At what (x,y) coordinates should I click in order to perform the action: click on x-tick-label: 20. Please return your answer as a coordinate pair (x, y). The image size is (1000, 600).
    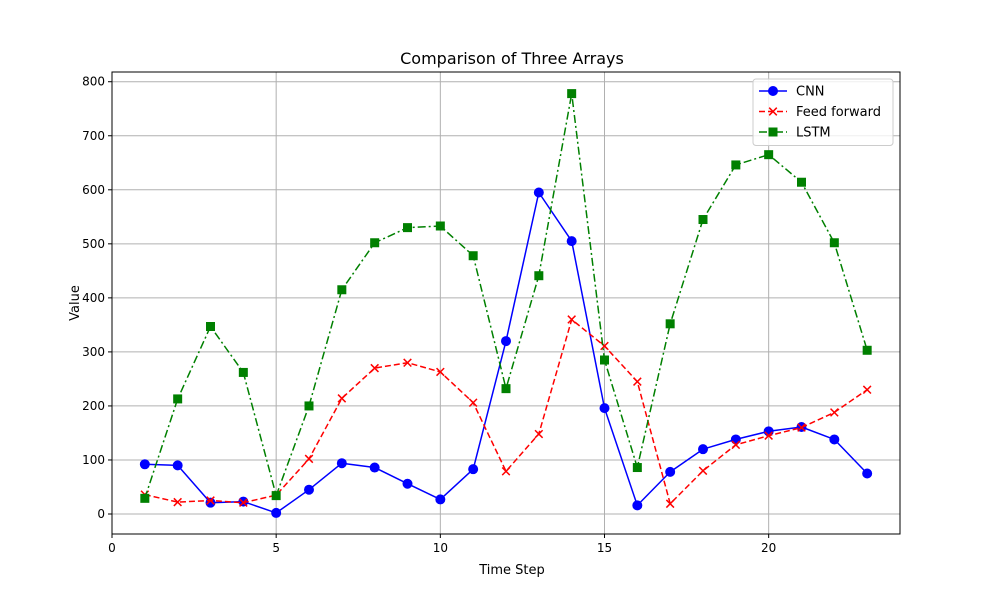
    Looking at the image, I should click on (768, 548).